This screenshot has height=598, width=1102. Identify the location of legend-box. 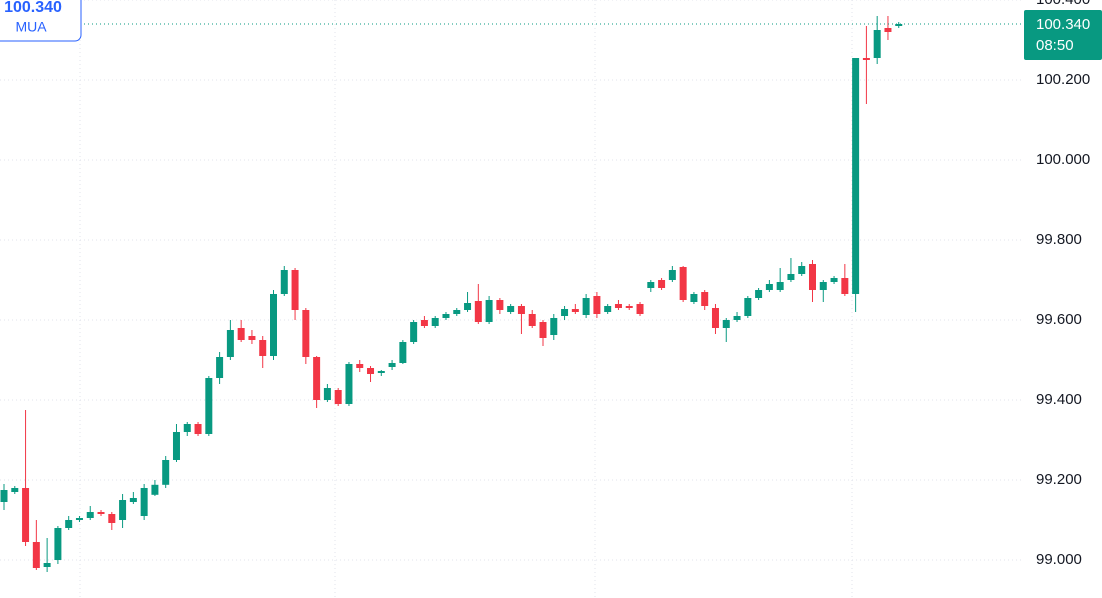
(41, 21).